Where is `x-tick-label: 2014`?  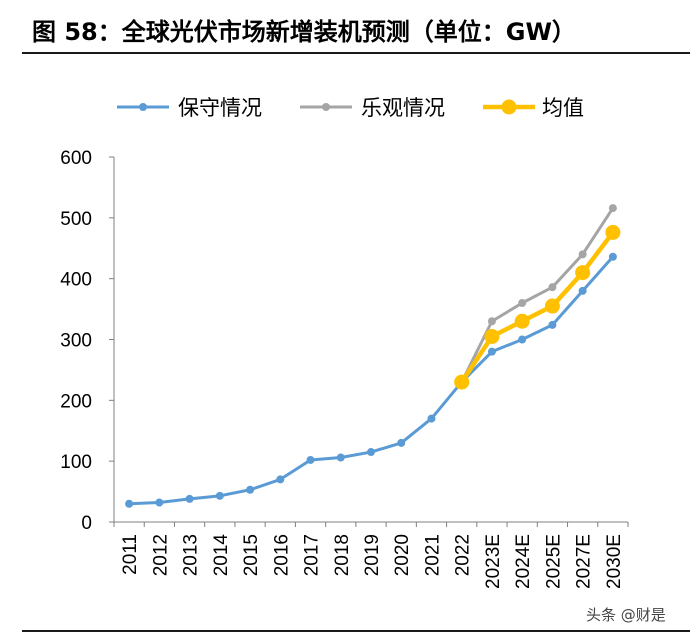 x-tick-label: 2014 is located at coordinates (221, 555).